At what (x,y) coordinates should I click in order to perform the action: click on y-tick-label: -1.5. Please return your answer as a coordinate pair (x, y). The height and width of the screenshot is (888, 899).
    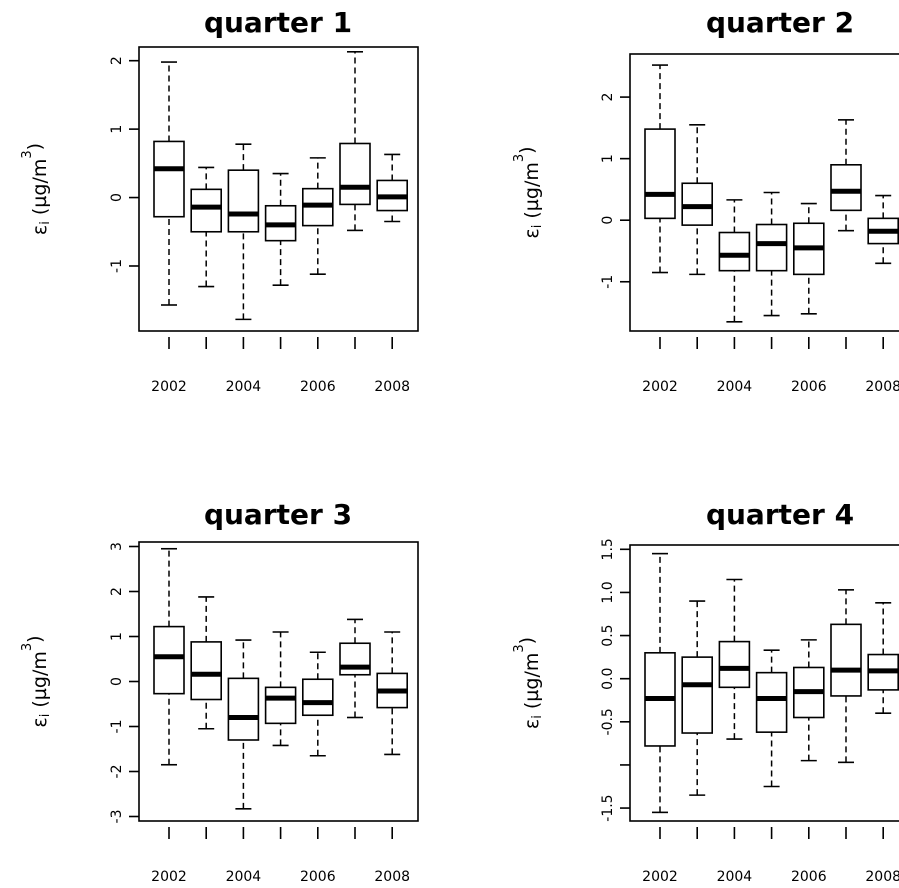
    Looking at the image, I should click on (608, 807).